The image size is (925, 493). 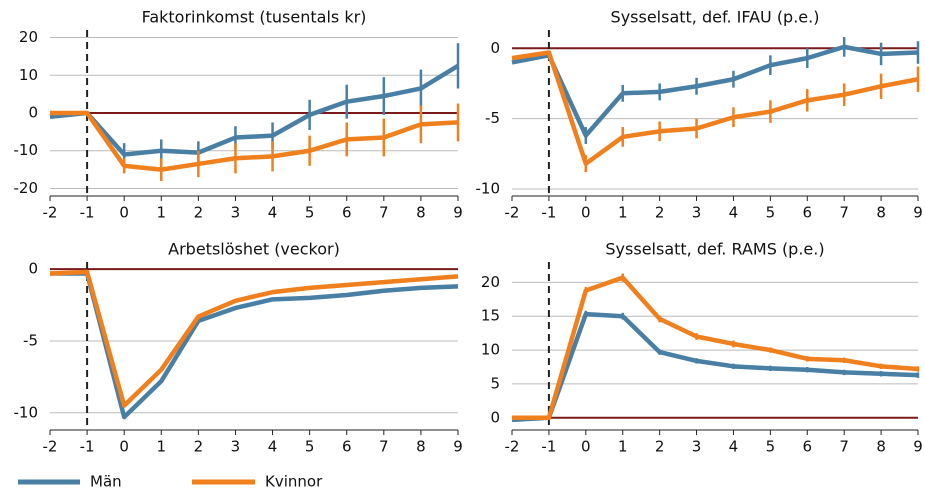 I want to click on chart-title: Faktorinkomst (tusentals kr), so click(x=254, y=17).